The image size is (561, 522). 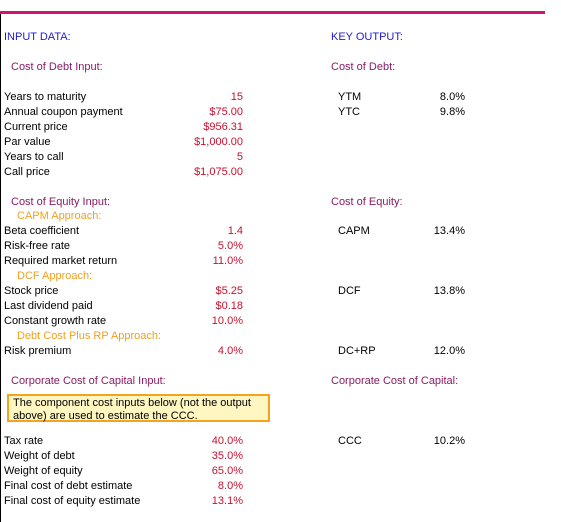 I want to click on output-ccc: 10.2%, so click(x=449, y=441).